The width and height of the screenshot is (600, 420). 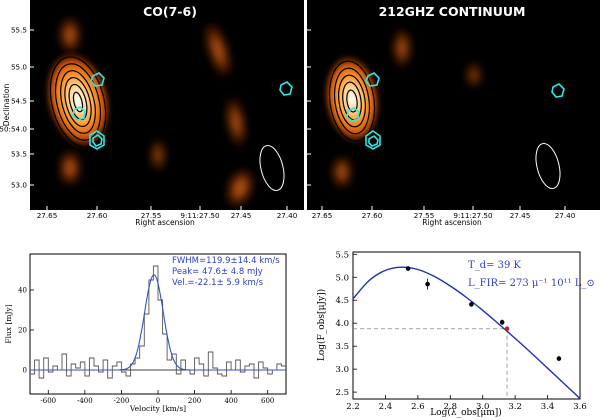 What do you see at coordinates (19, 154) in the screenshot?
I see `map-ytick-label: 53.5` at bounding box center [19, 154].